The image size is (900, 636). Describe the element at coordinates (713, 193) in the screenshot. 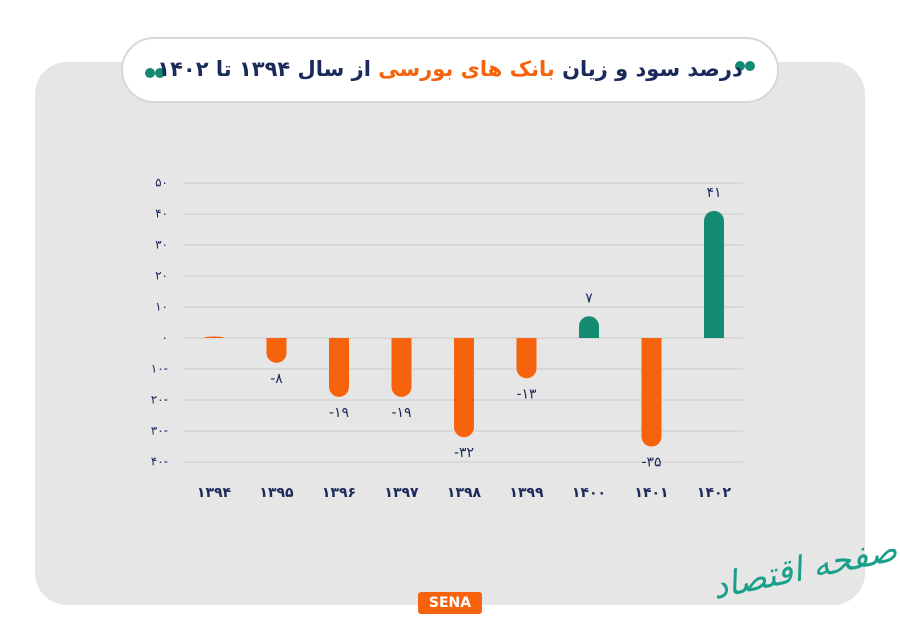

I see `value-label: ۴۱` at that location.